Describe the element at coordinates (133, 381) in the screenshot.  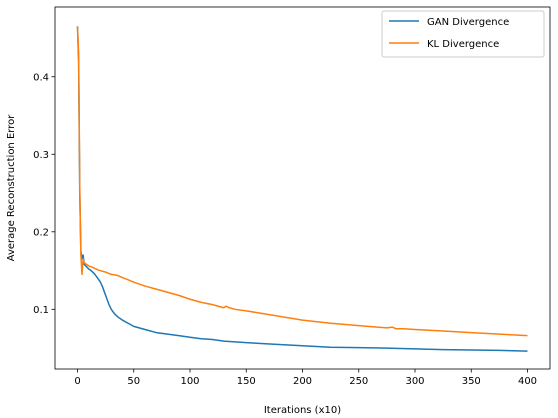
I see `x-tick-label: 50` at that location.